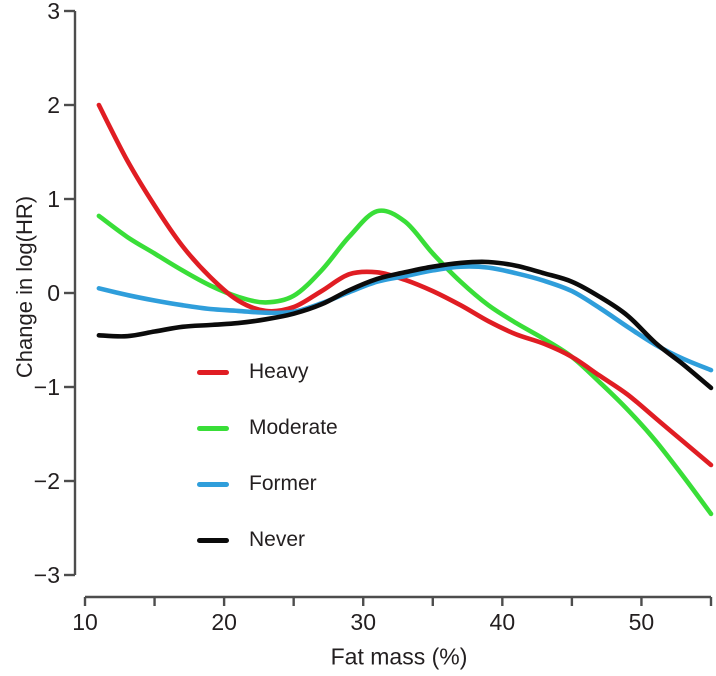 This screenshot has height=676, width=716. I want to click on legend-item-former: Former, so click(267, 484).